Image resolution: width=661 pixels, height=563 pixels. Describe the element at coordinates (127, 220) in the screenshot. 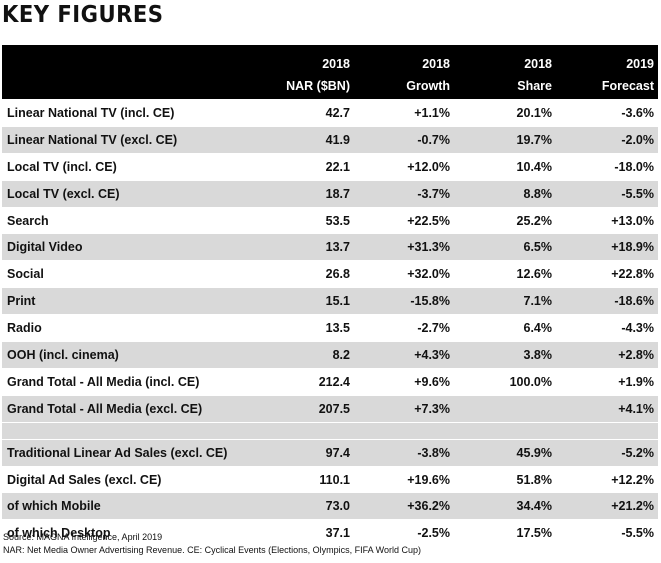

I see `row-label: Search` at that location.